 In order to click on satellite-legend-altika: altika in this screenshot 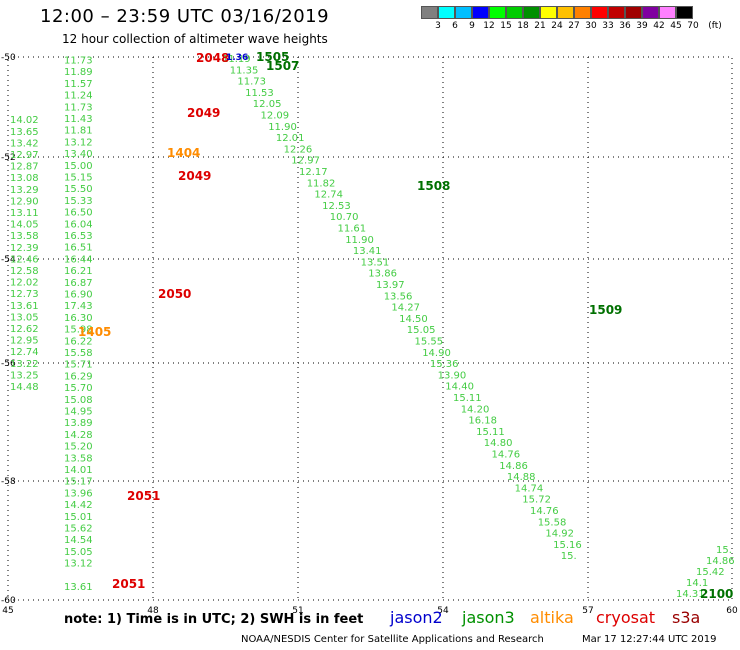, I will do `click(552, 617)`.